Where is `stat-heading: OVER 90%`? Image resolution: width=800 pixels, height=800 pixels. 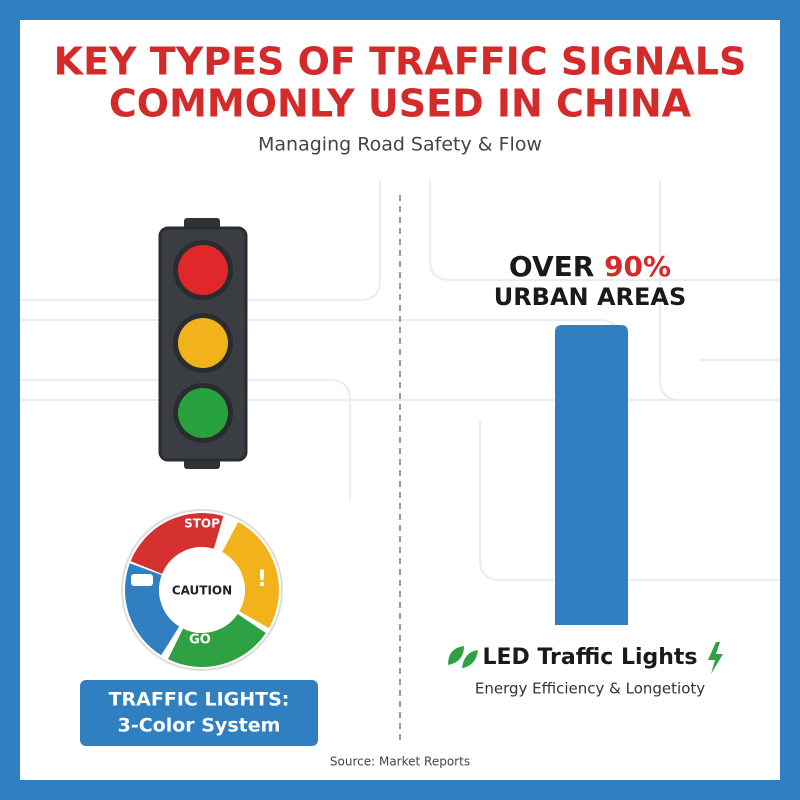
stat-heading: OVER 90% is located at coordinates (590, 266).